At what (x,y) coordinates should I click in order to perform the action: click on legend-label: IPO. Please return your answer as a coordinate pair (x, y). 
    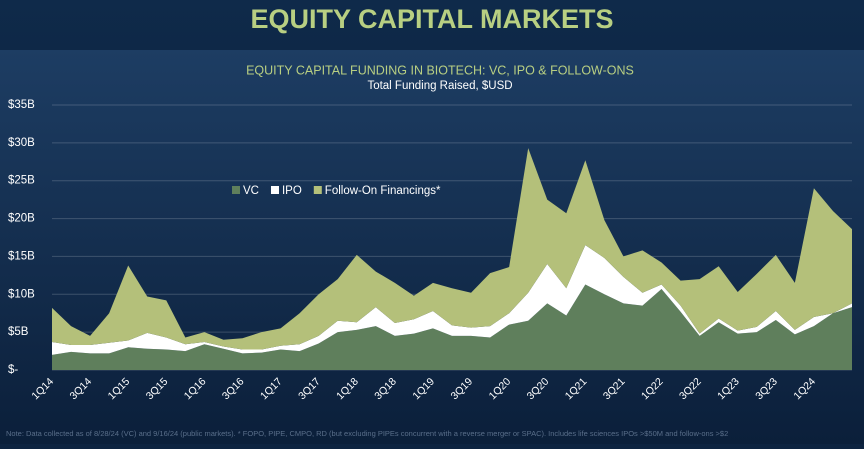
    Looking at the image, I should click on (292, 191).